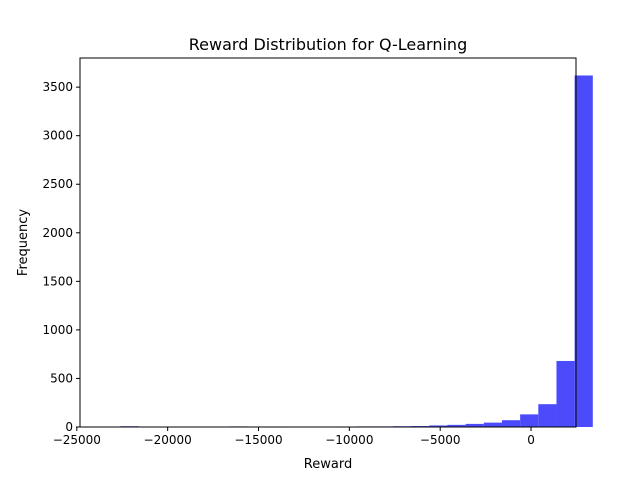 The height and width of the screenshot is (480, 640). I want to click on x-axis-label: Reward, so click(328, 464).